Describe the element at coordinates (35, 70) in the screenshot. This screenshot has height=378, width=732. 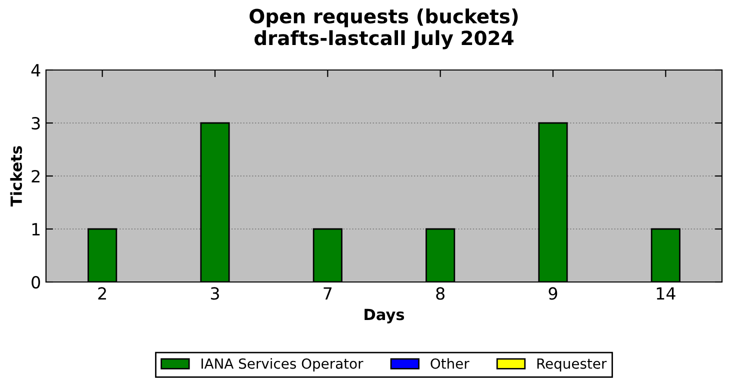
I see `y-tick-label: 4` at that location.